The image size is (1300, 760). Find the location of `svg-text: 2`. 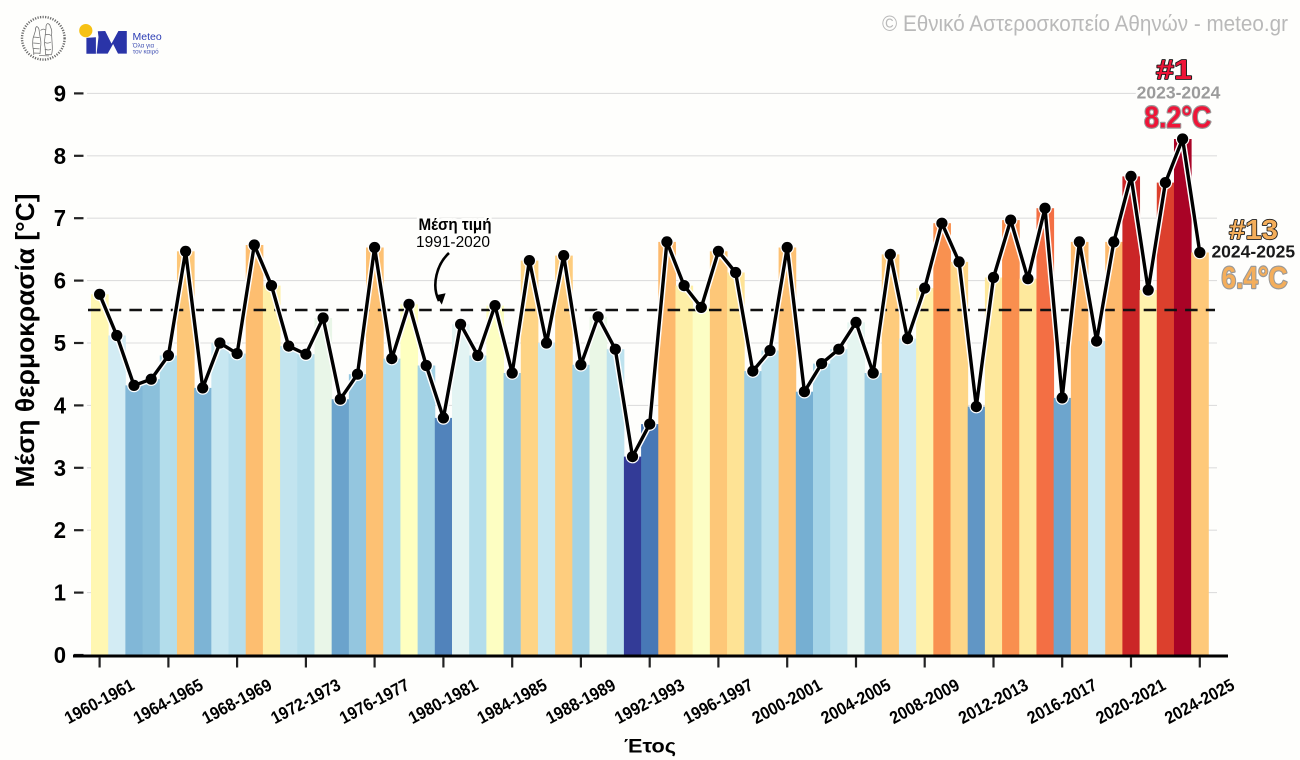

svg-text: 2 is located at coordinates (60, 530).